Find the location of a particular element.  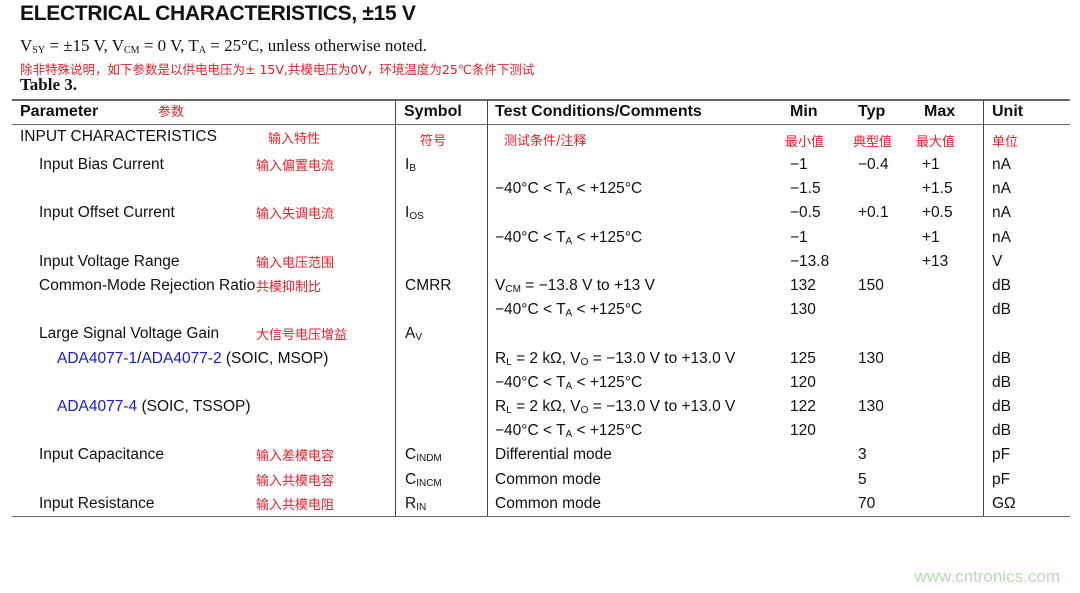

text-part: OS is located at coordinates (416, 217).